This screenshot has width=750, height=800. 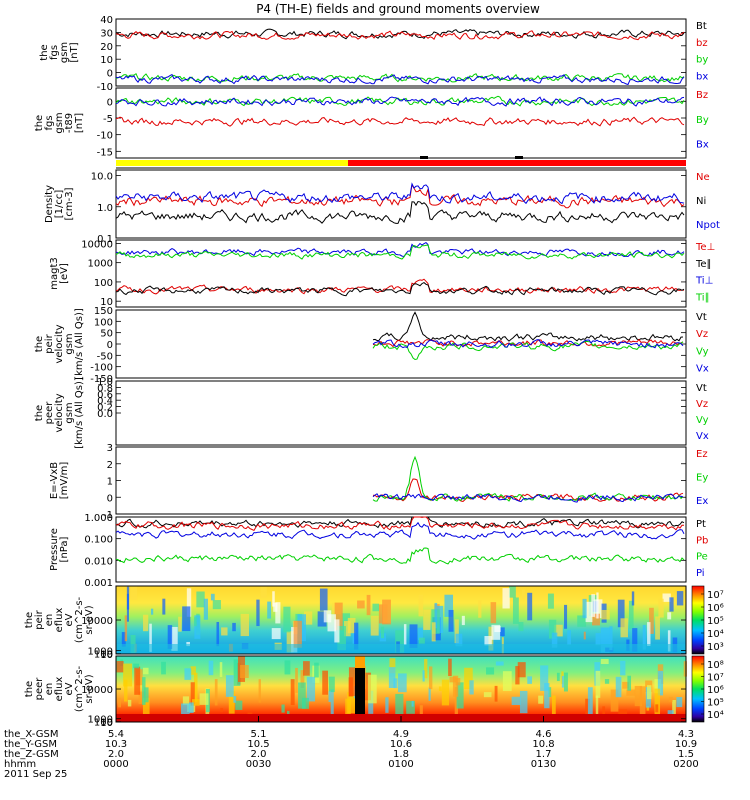 What do you see at coordinates (702, 145) in the screenshot?
I see `legend-Bx: Bx` at bounding box center [702, 145].